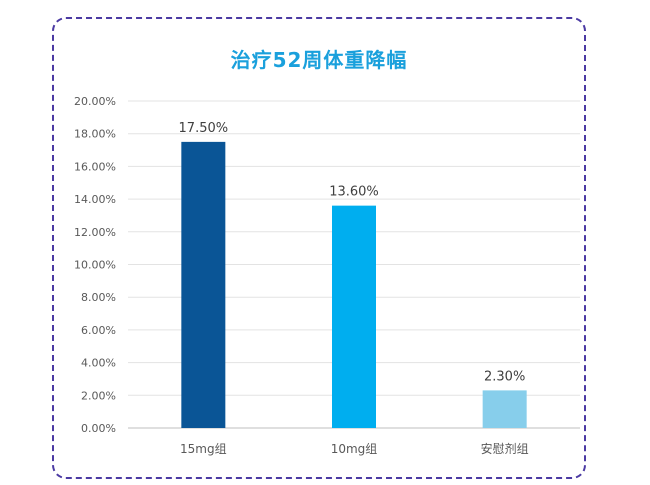  I want to click on y-tick-label: 12.00%, so click(95, 232).